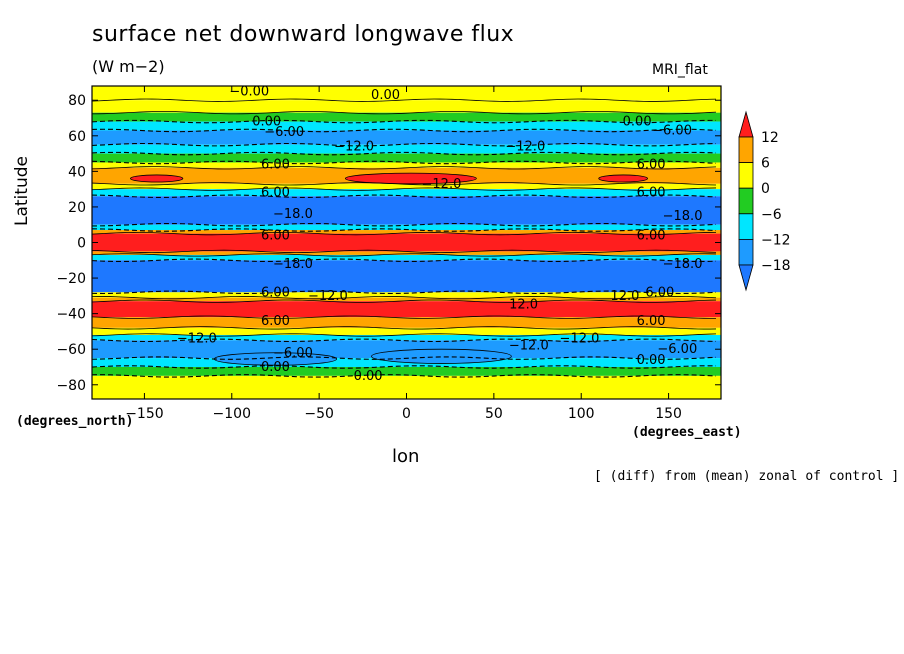  I want to click on y-tick-label: −60, so click(71, 350).